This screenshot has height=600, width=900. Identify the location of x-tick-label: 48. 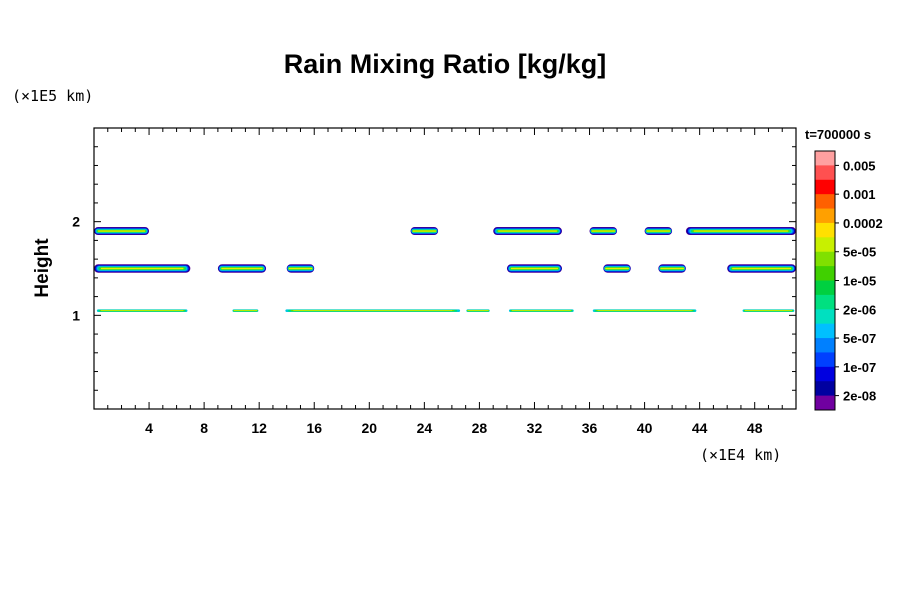
(755, 428).